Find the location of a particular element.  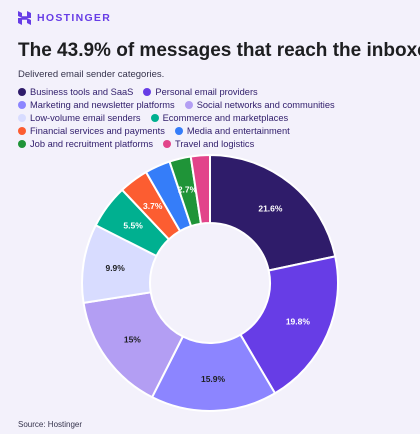

slice-label: 15% is located at coordinates (132, 339).